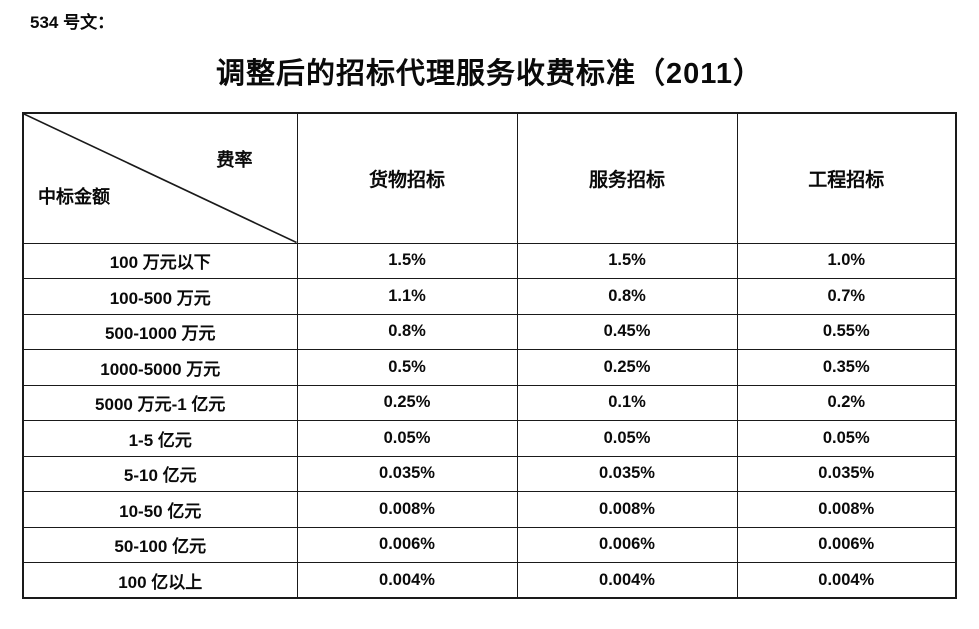  I want to click on fee-rate-cell: 1.0%, so click(846, 260).